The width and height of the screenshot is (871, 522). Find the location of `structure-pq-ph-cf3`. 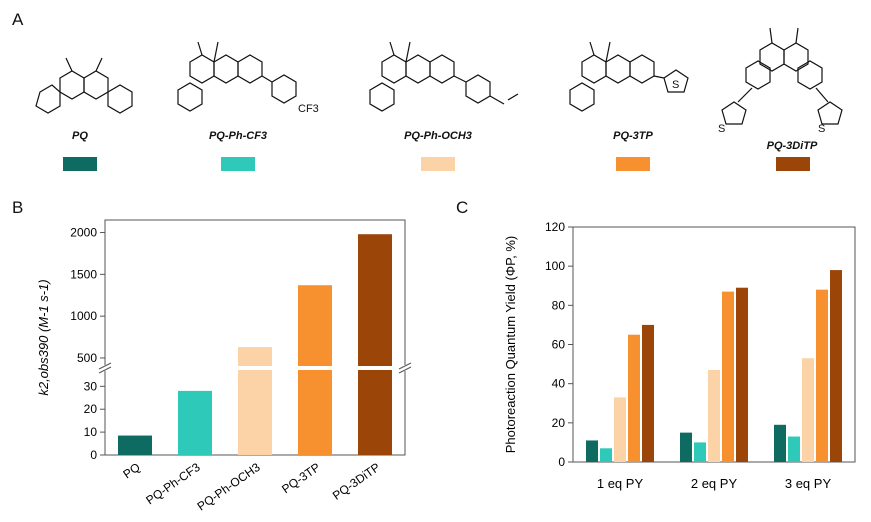

structure-pq-ph-cf3 is located at coordinates (237, 76).